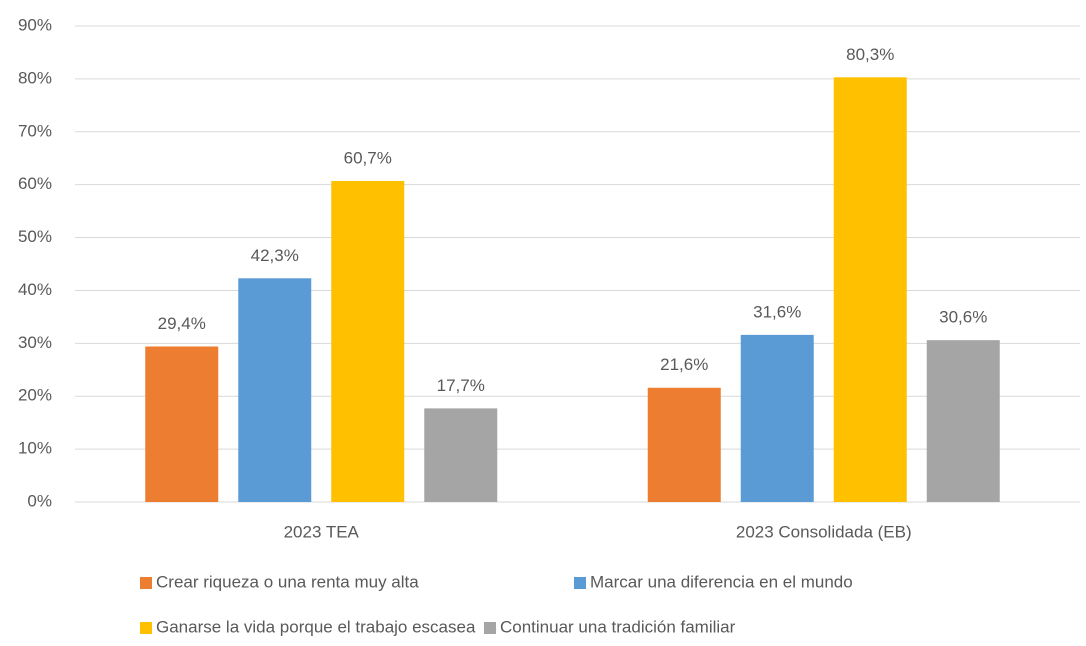 This screenshot has width=1086, height=646. I want to click on legend-label: Crear riqueza o una renta muy alta, so click(287, 581).